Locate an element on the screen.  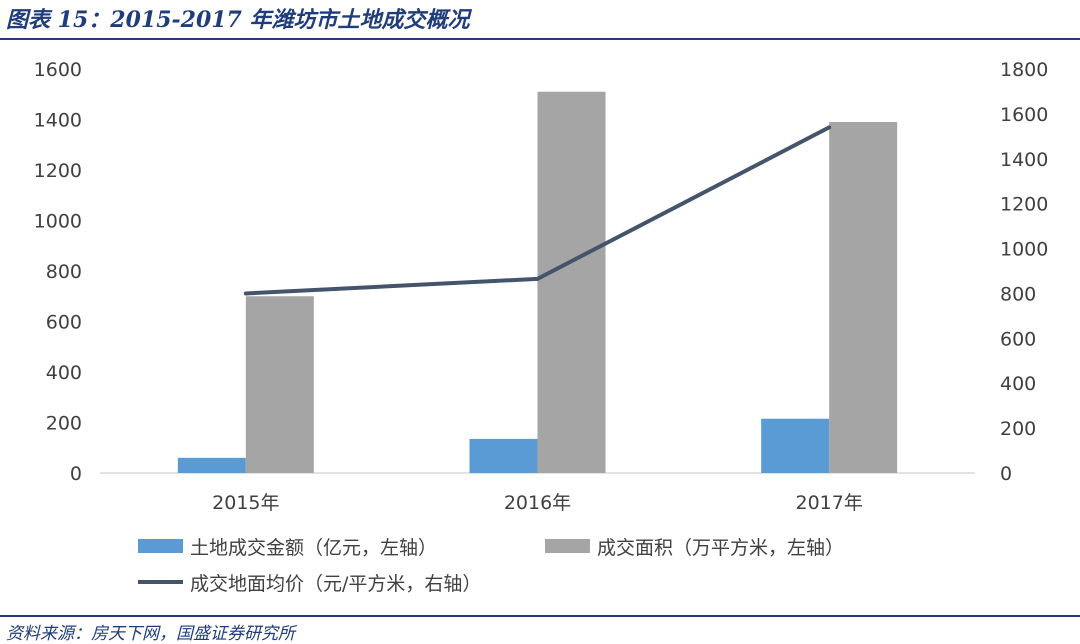
title-divider is located at coordinates (540, 39).